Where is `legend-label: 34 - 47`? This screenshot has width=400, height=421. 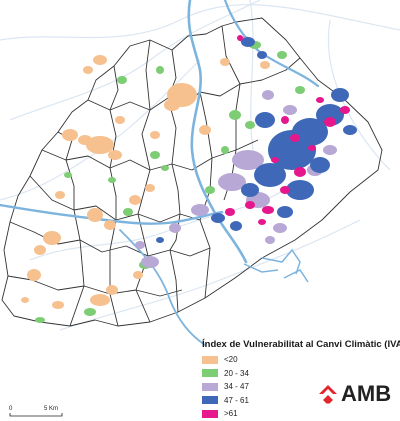 legend-label: 34 - 47 is located at coordinates (236, 387).